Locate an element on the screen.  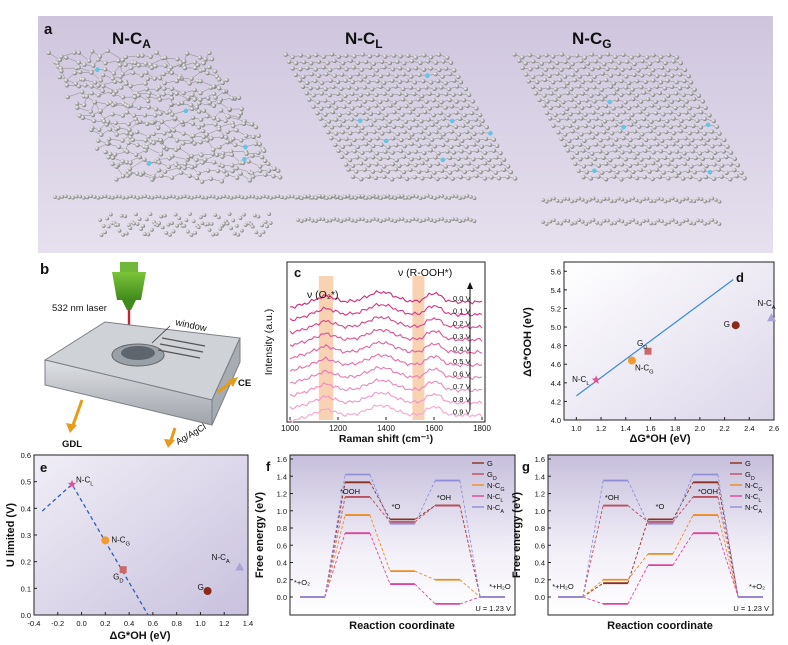
gdl-arrow is located at coordinates (77, 414).